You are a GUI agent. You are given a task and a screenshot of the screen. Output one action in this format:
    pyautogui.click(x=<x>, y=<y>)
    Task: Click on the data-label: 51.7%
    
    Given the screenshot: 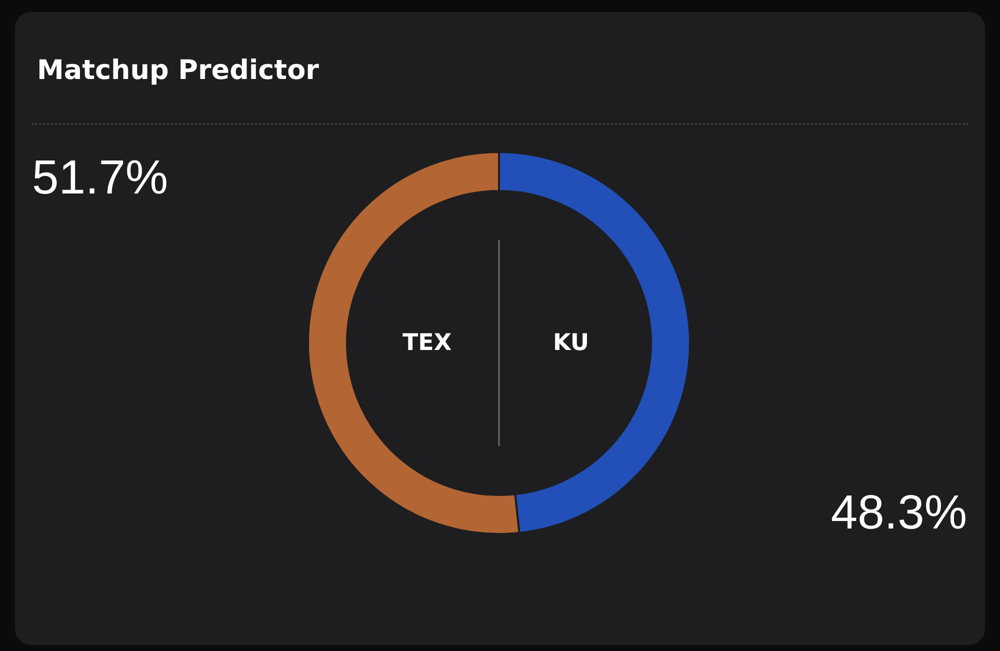 What is the action you would take?
    pyautogui.click(x=100, y=178)
    